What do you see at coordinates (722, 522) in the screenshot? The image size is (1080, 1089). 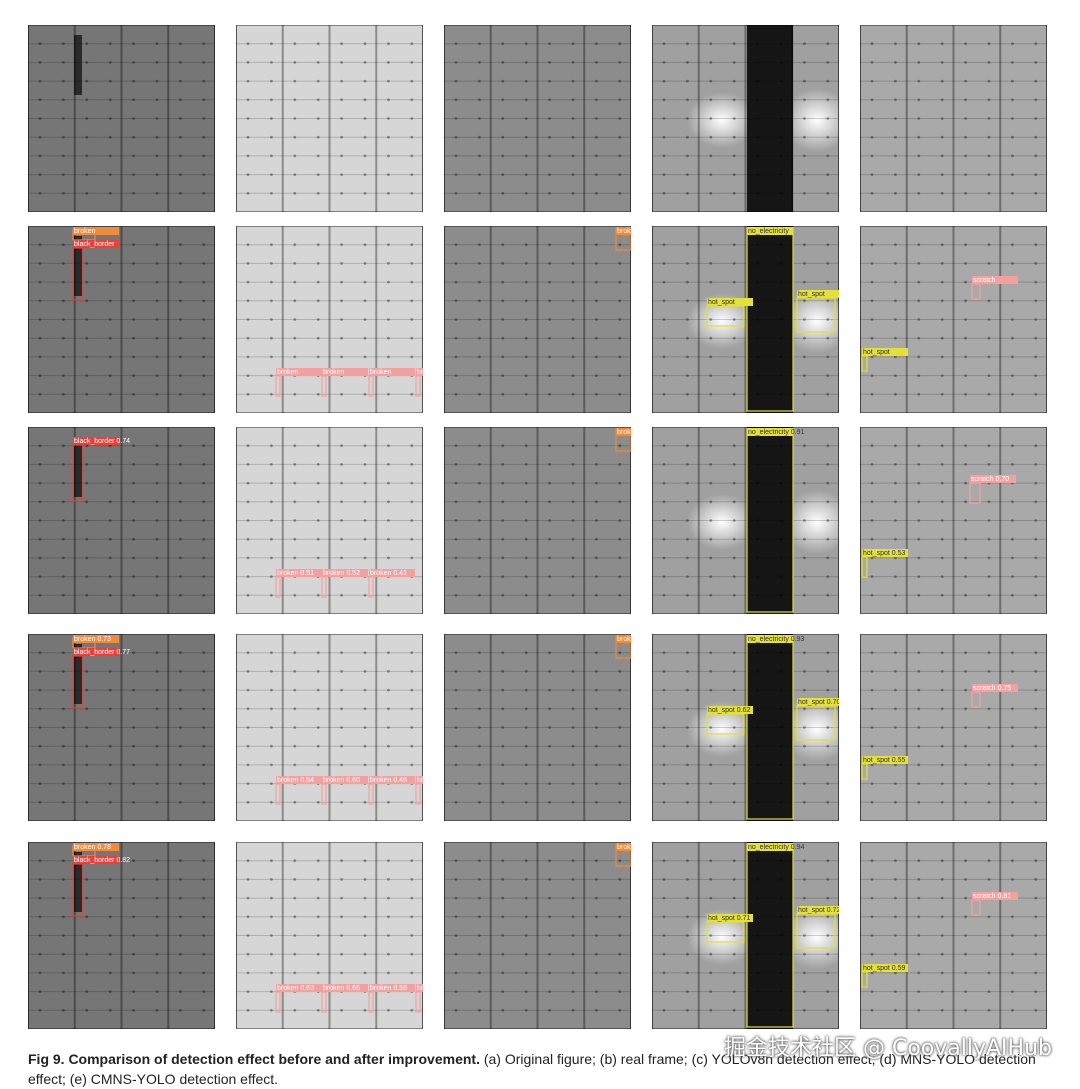 I see `bright-spot` at bounding box center [722, 522].